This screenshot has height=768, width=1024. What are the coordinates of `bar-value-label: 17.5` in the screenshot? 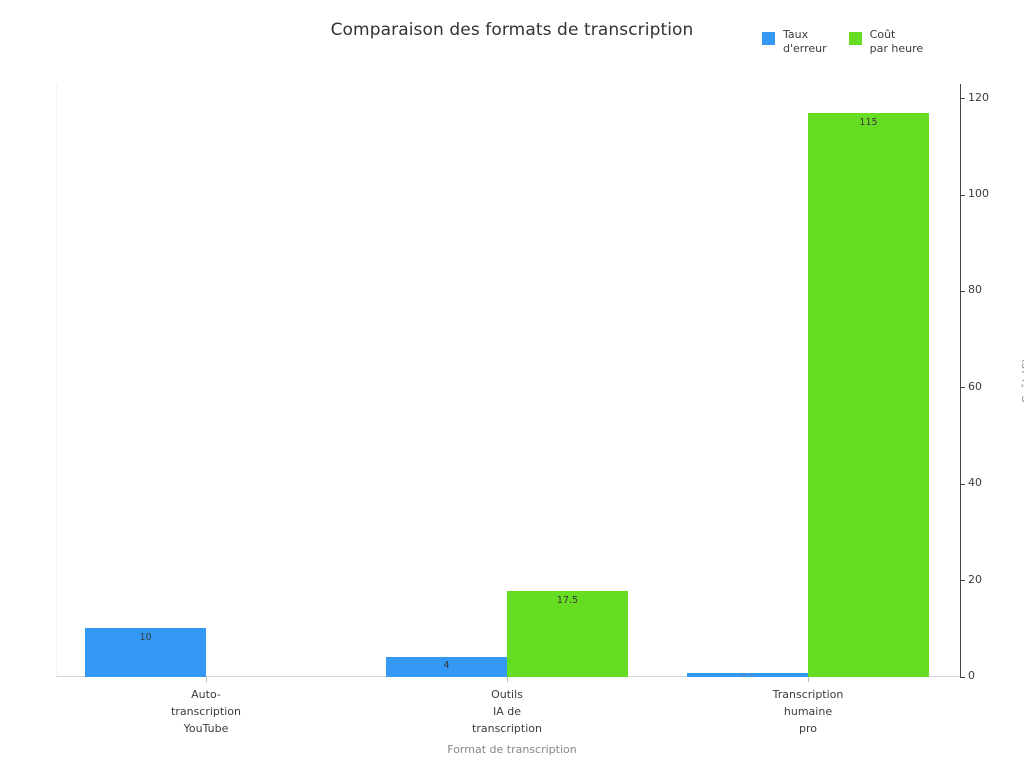 It's located at (567, 600).